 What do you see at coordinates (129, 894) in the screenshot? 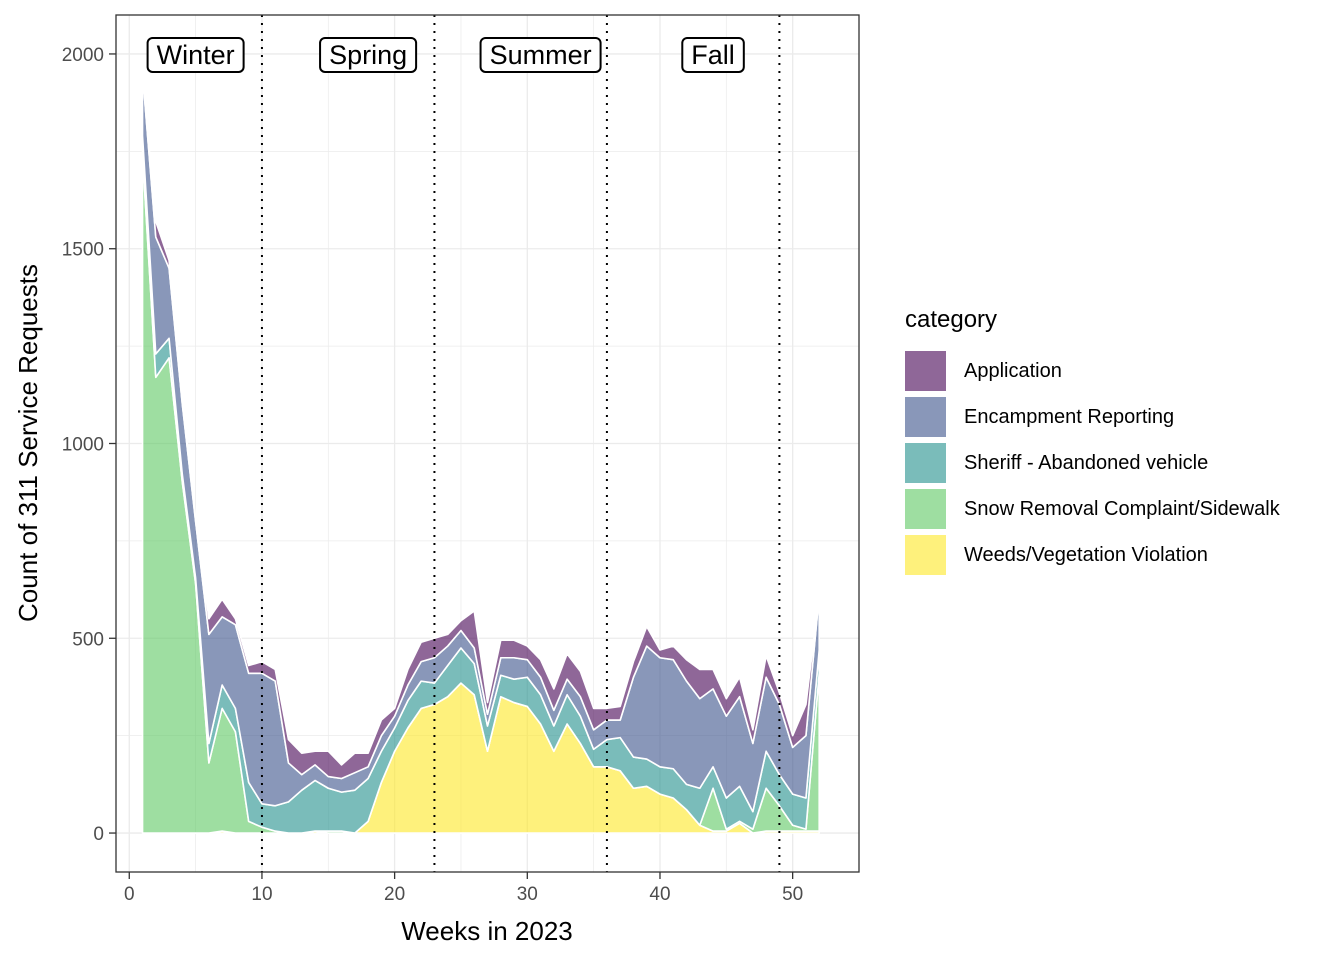
I see `x-tick-label: 0` at bounding box center [129, 894].